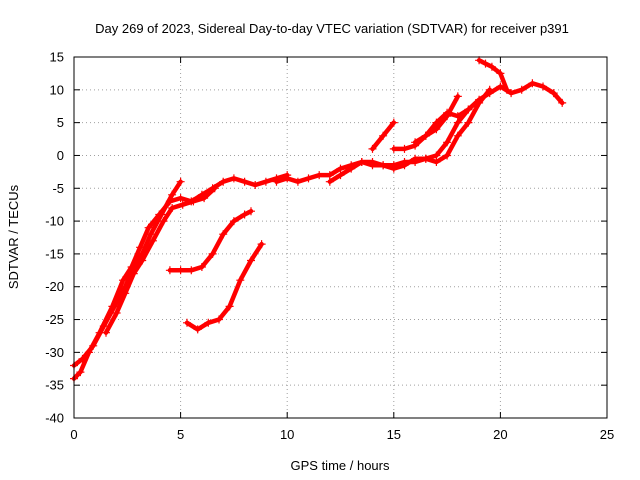 This screenshot has width=640, height=480. Describe the element at coordinates (58, 188) in the screenshot. I see `y-tick-label: -5` at that location.